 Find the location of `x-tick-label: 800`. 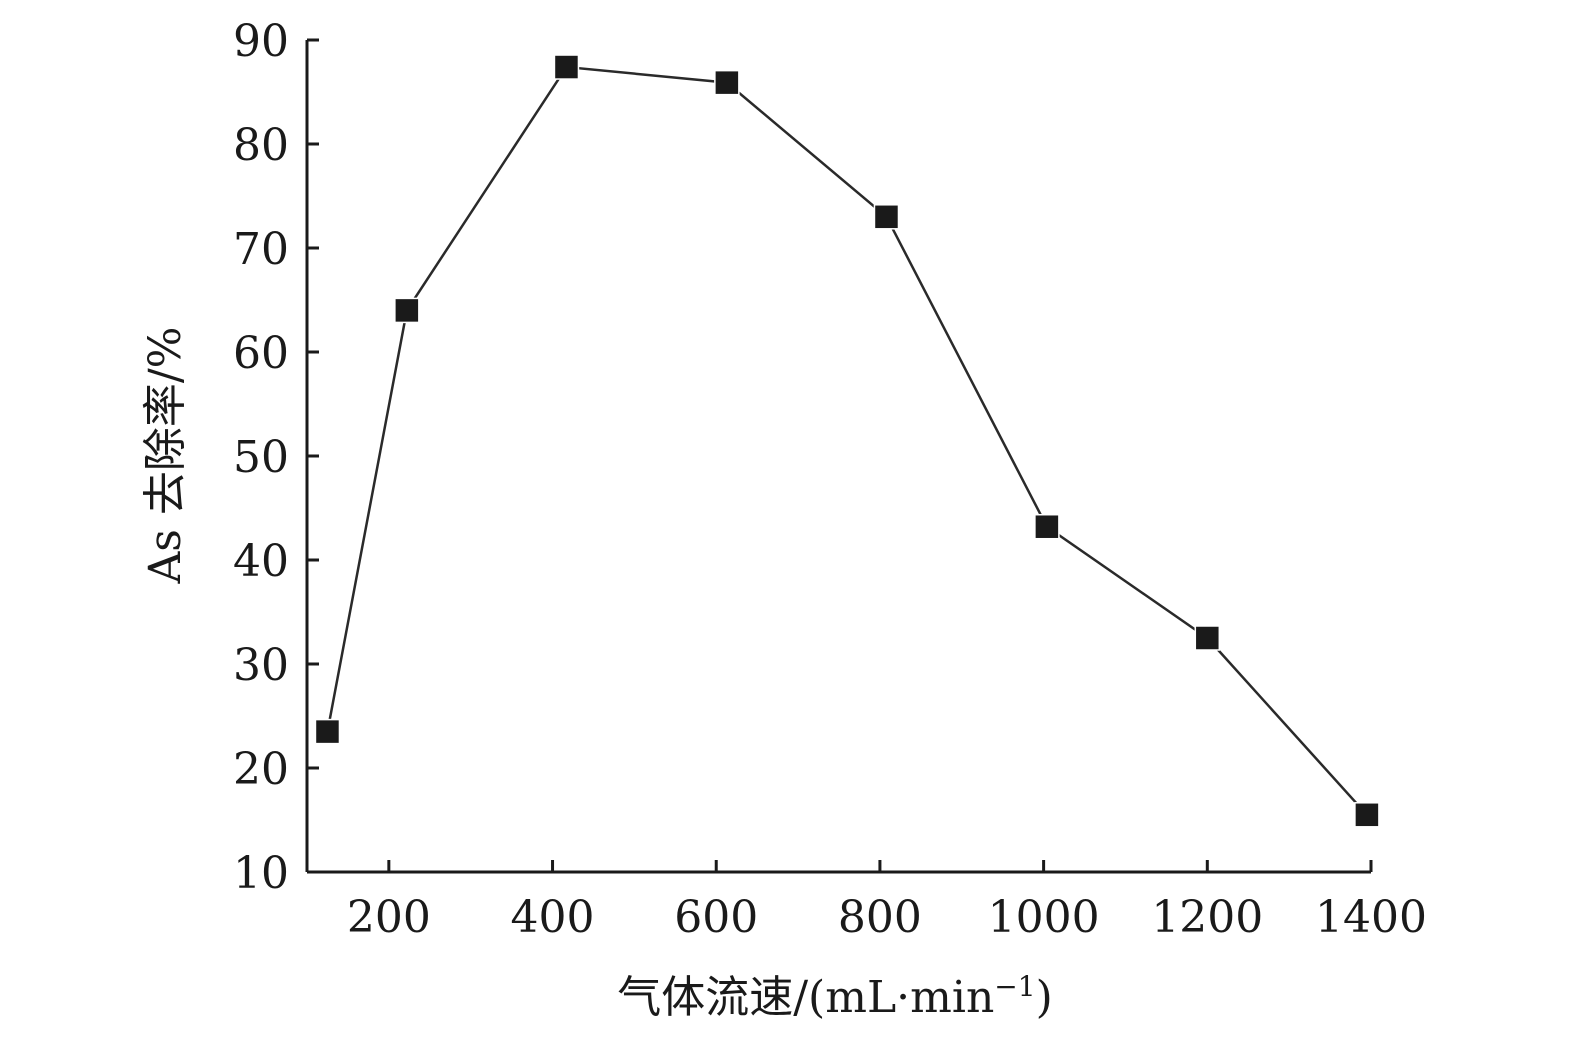

x-tick-label: 800 is located at coordinates (880, 917).